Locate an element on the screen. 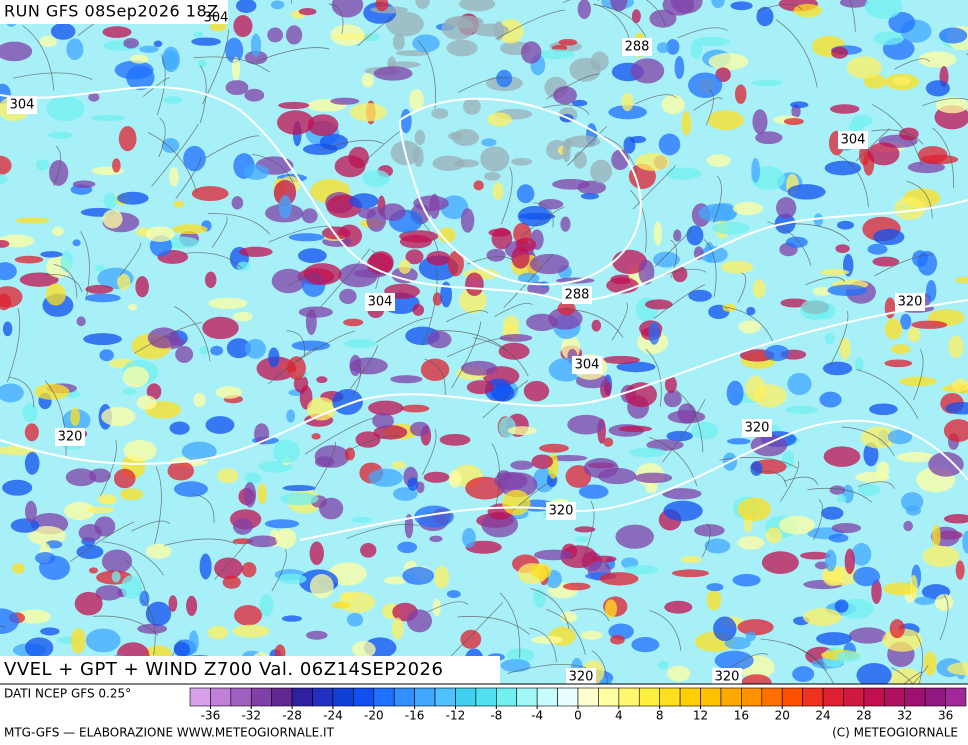  tick-label: 28 is located at coordinates (863, 716).